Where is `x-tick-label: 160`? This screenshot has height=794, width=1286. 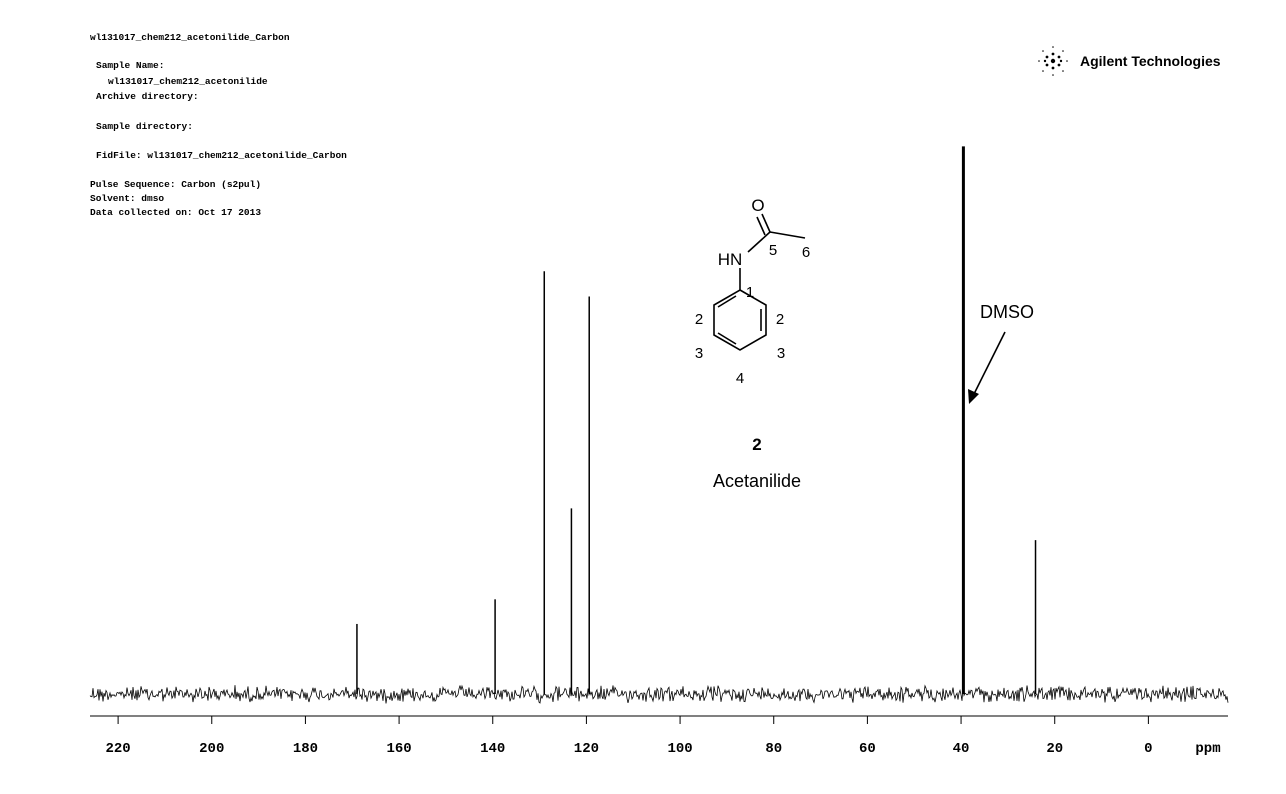
x-tick-label: 160 is located at coordinates (398, 749).